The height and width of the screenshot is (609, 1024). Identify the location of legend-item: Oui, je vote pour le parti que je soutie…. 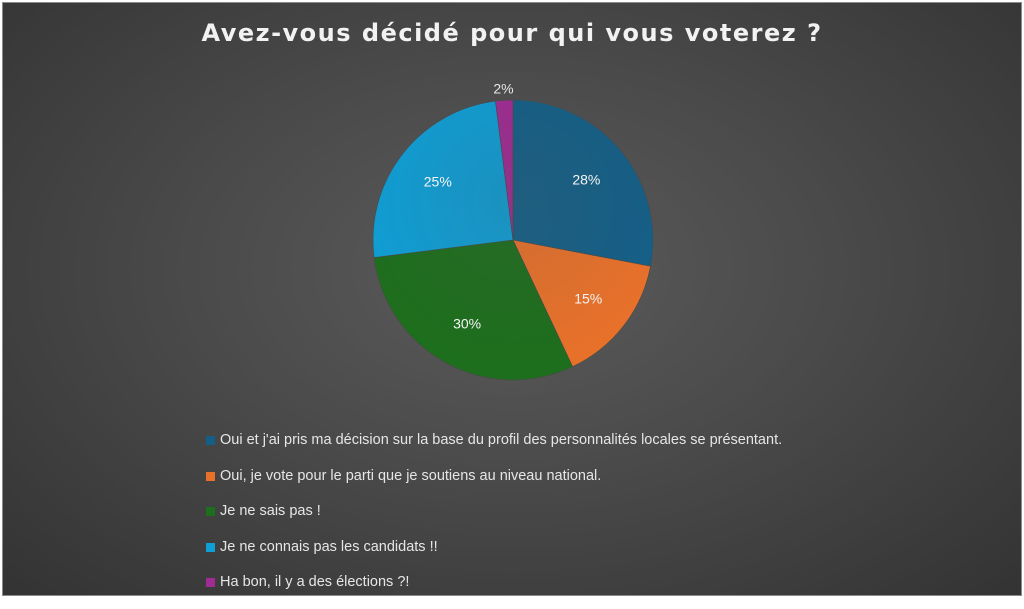
(494, 485).